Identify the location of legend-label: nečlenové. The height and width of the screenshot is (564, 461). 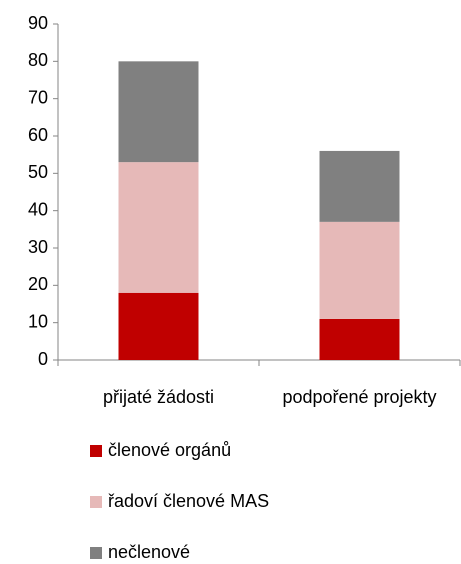
(149, 552).